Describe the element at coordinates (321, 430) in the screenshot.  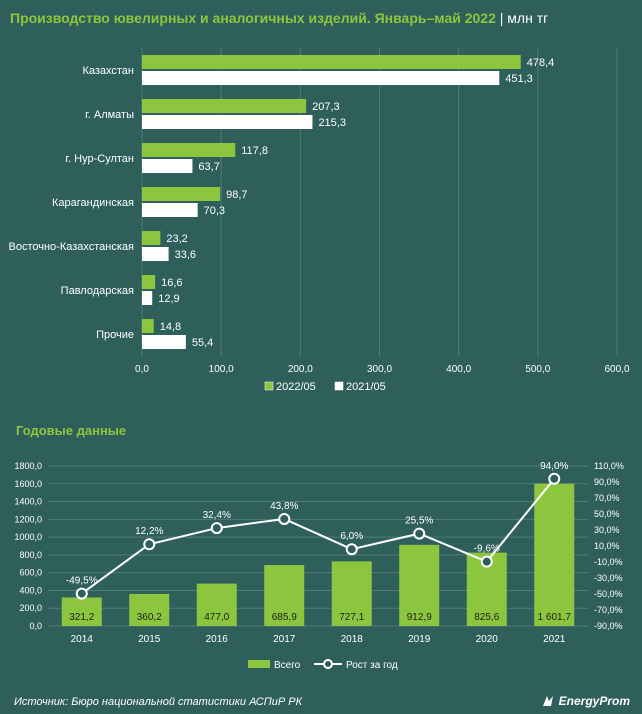
I see `annual-section-header: Годовые данные` at that location.